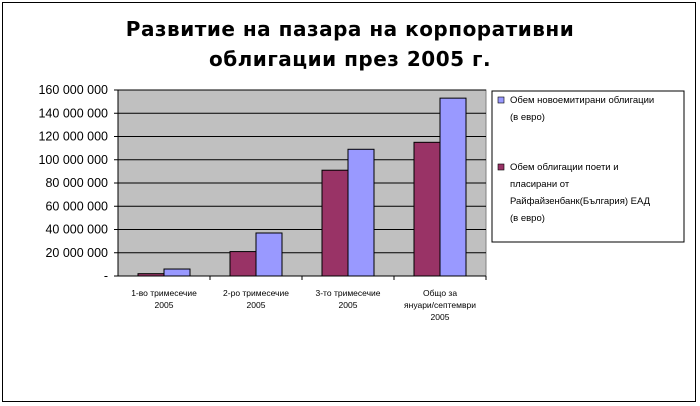  I want to click on y-tick-label: 120 000 000, so click(73, 137).